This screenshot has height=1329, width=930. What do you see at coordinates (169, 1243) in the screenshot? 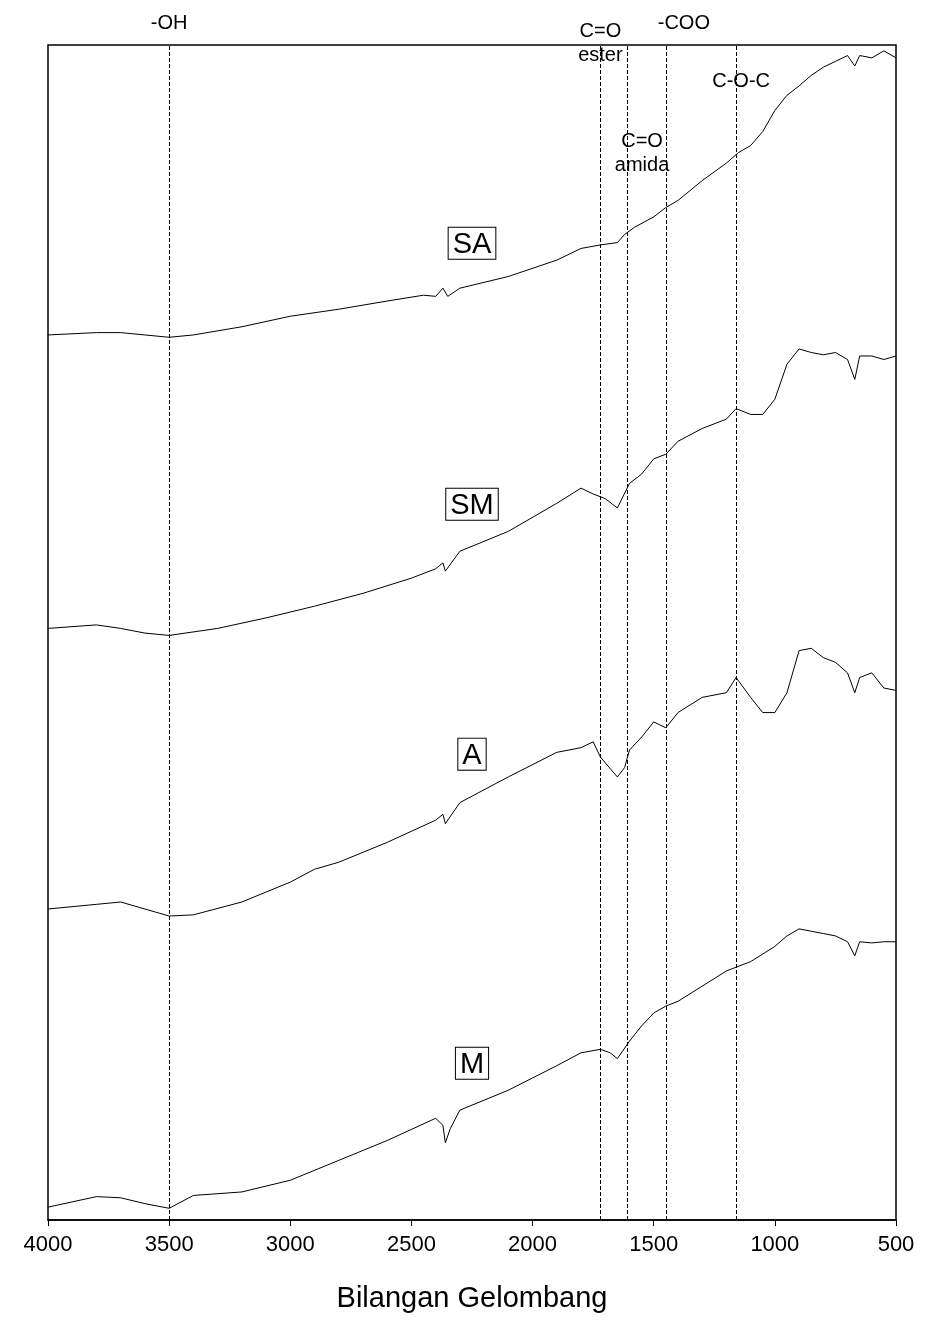
I see `x-tick-label: 3500` at bounding box center [169, 1243].